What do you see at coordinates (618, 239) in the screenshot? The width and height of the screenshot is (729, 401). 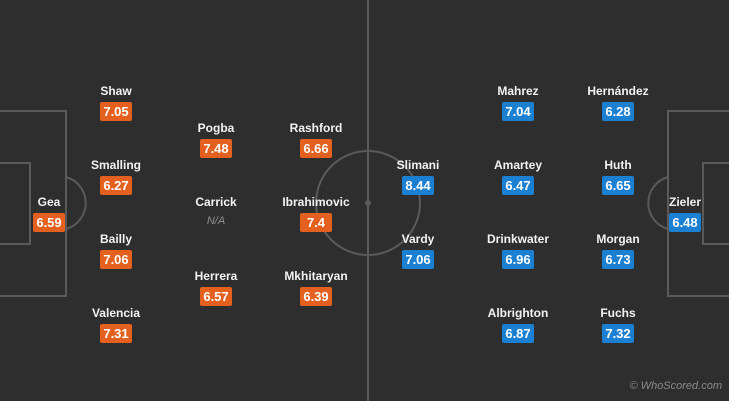 I see `player-name: Morgan` at bounding box center [618, 239].